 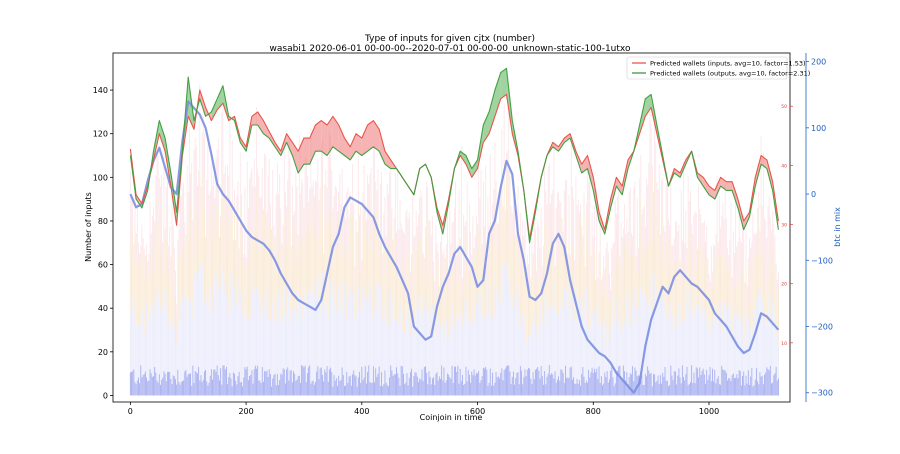 What do you see at coordinates (822, 327) in the screenshot?
I see `y2-tick-label: −200` at bounding box center [822, 327].